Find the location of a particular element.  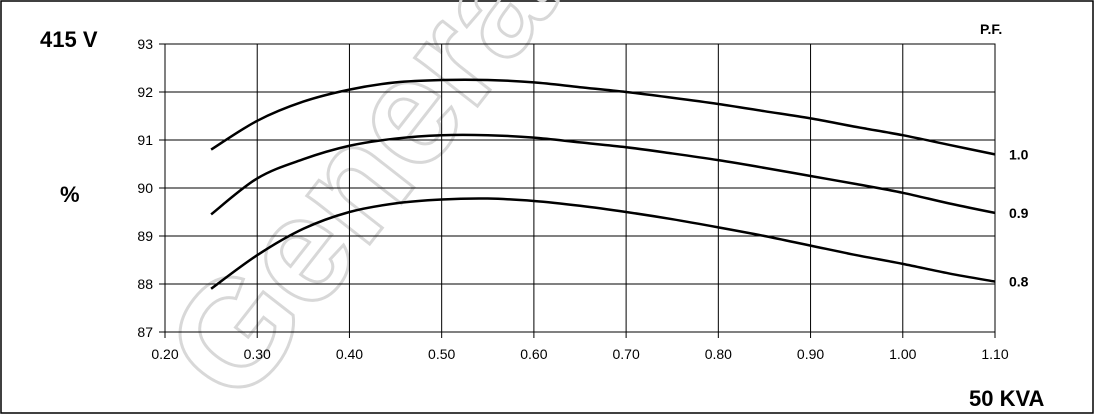

legend-title: P.F. is located at coordinates (991, 29).